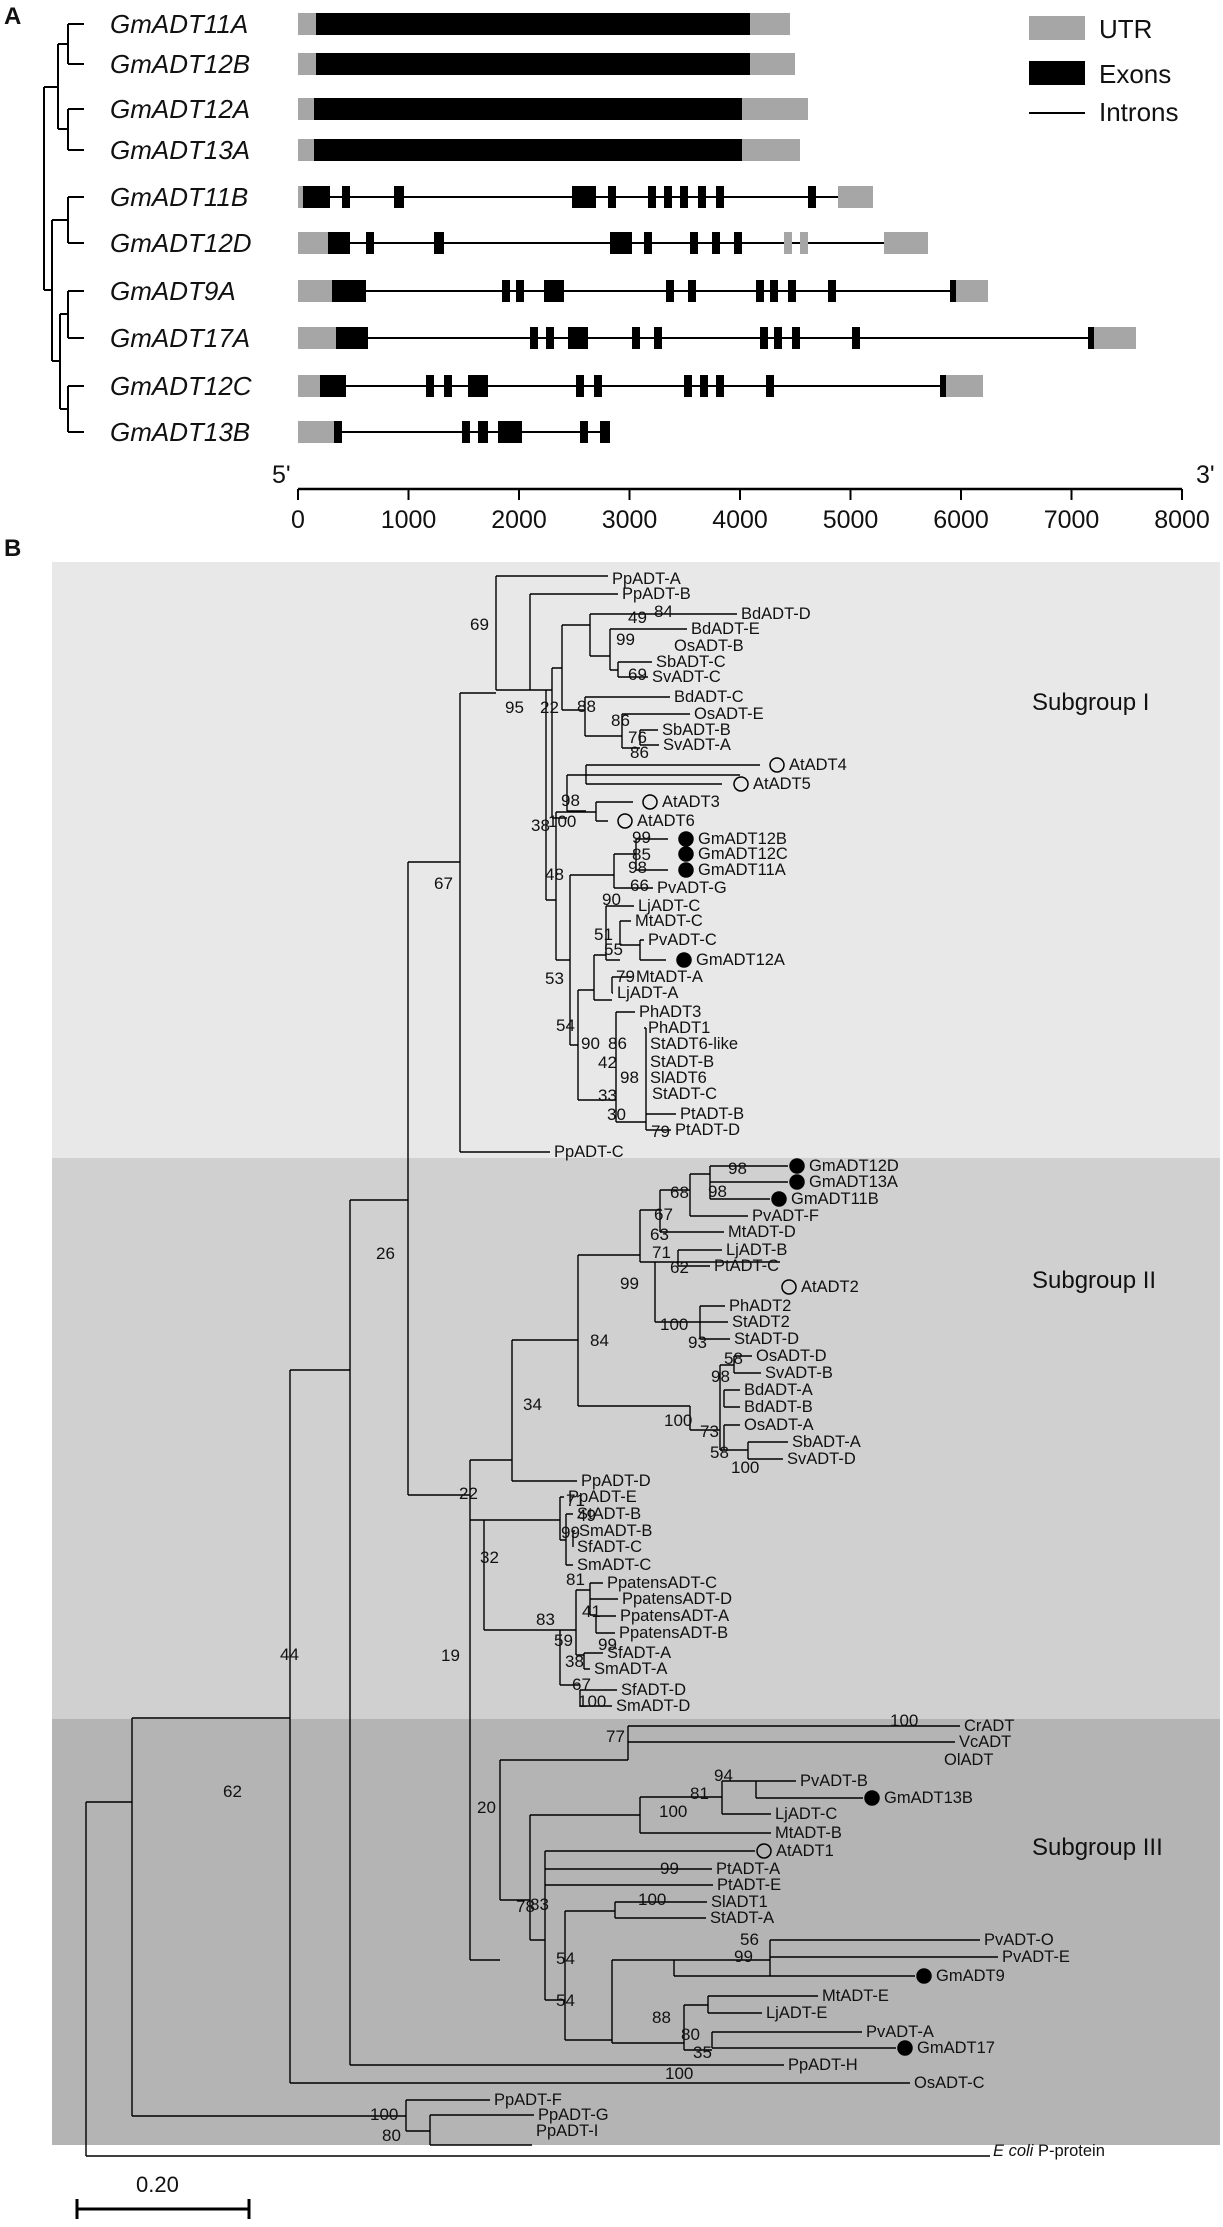 This screenshot has height=2227, width=1223. I want to click on scale-bar: 0.20, so click(163, 2195).